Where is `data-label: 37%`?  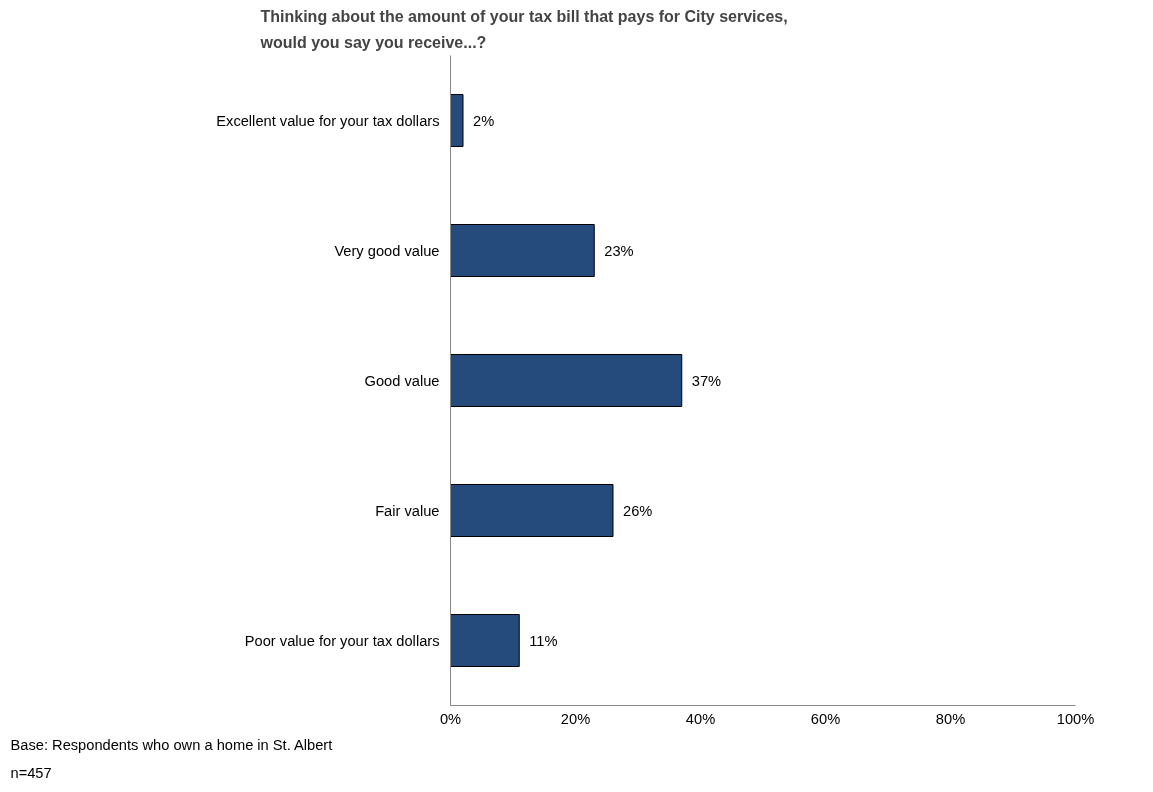
data-label: 37% is located at coordinates (706, 380).